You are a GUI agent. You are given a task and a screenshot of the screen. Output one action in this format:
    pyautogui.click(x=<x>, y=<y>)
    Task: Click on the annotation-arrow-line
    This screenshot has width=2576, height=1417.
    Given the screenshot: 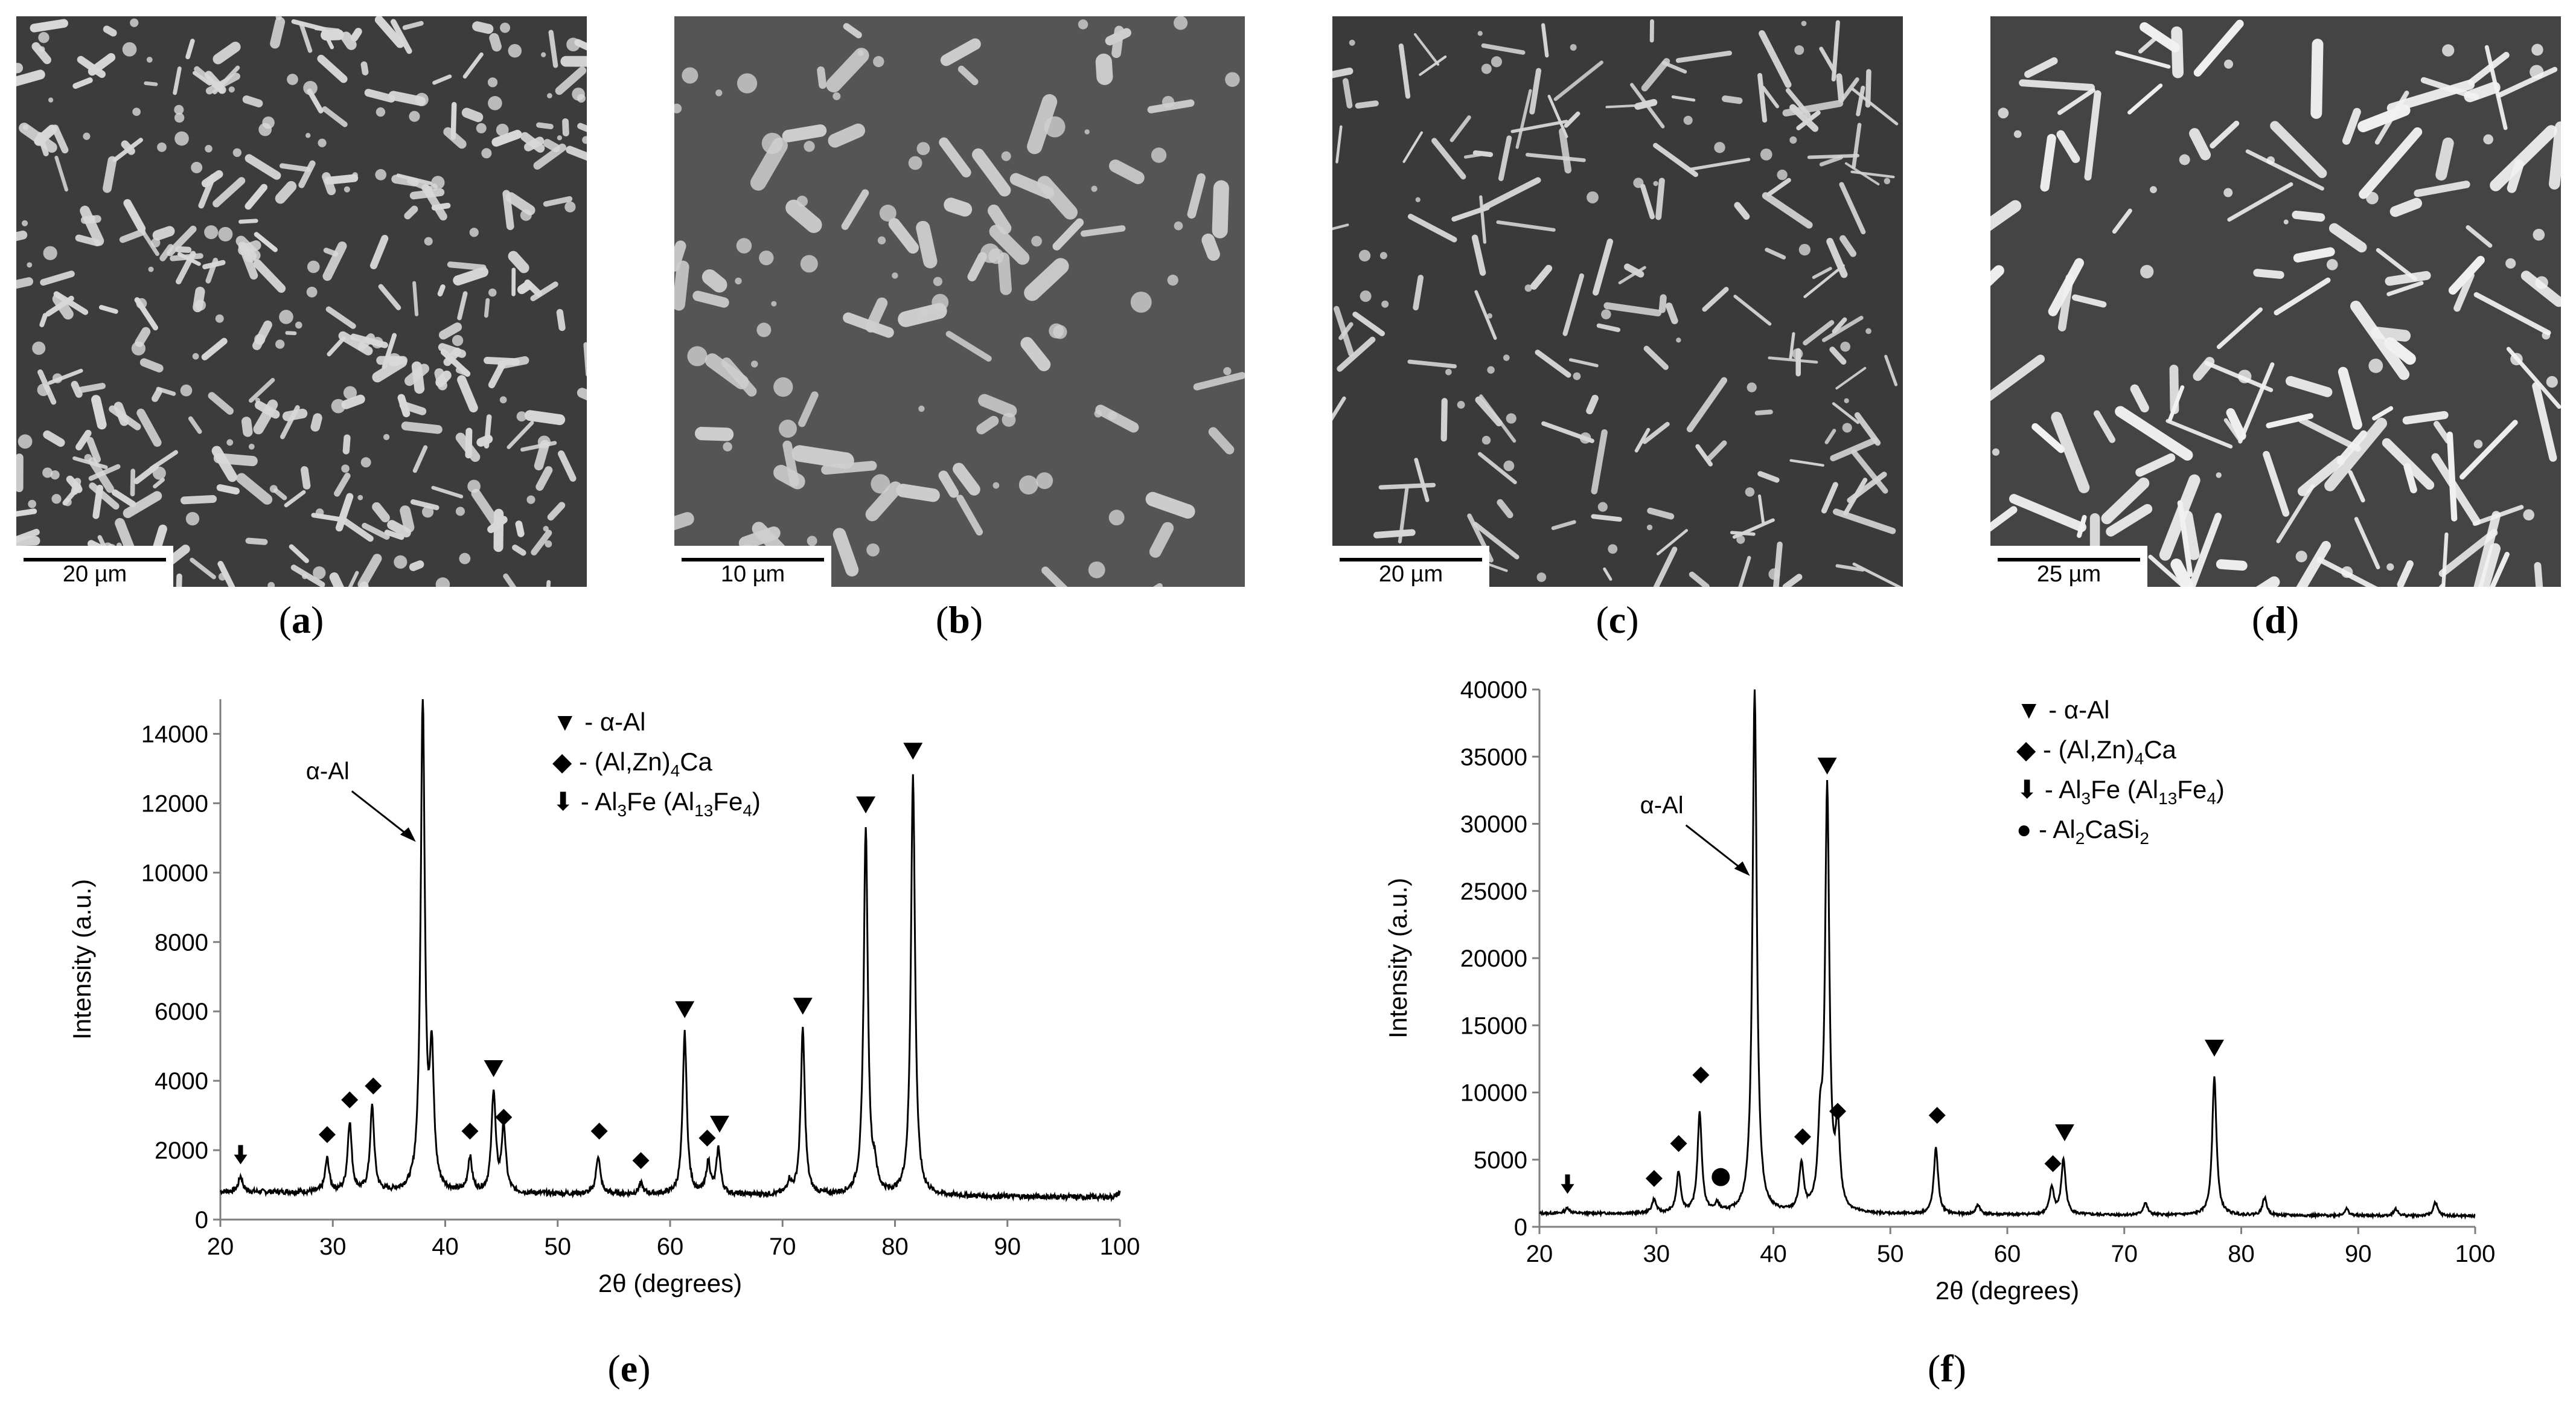 What is the action you would take?
    pyautogui.click(x=382, y=815)
    